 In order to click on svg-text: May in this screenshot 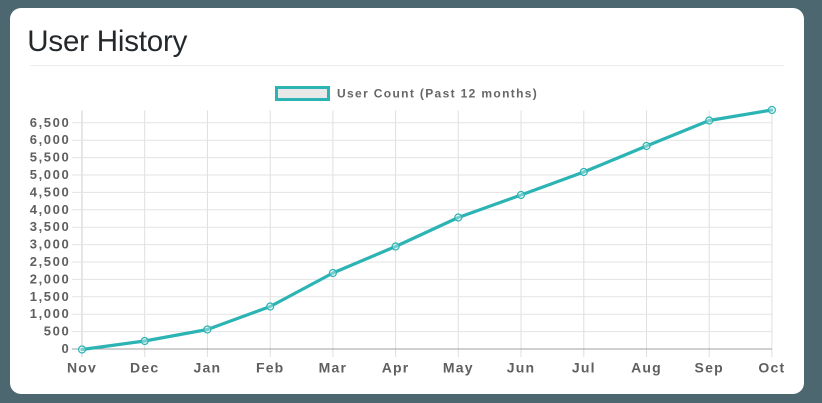, I will do `click(458, 368)`.